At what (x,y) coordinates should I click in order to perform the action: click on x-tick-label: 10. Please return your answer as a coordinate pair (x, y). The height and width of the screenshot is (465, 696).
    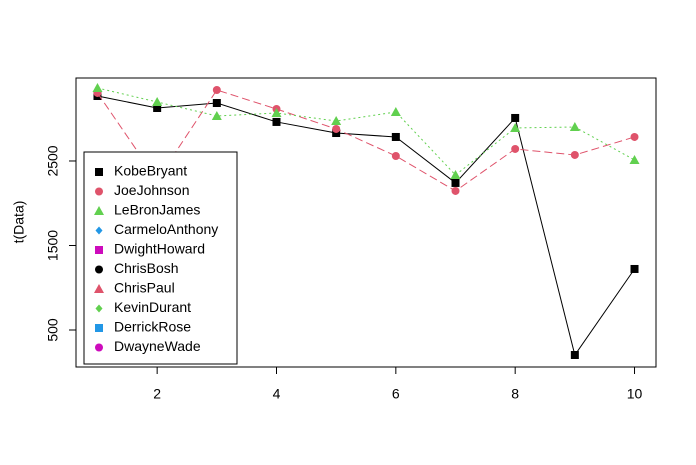
    Looking at the image, I should click on (635, 394).